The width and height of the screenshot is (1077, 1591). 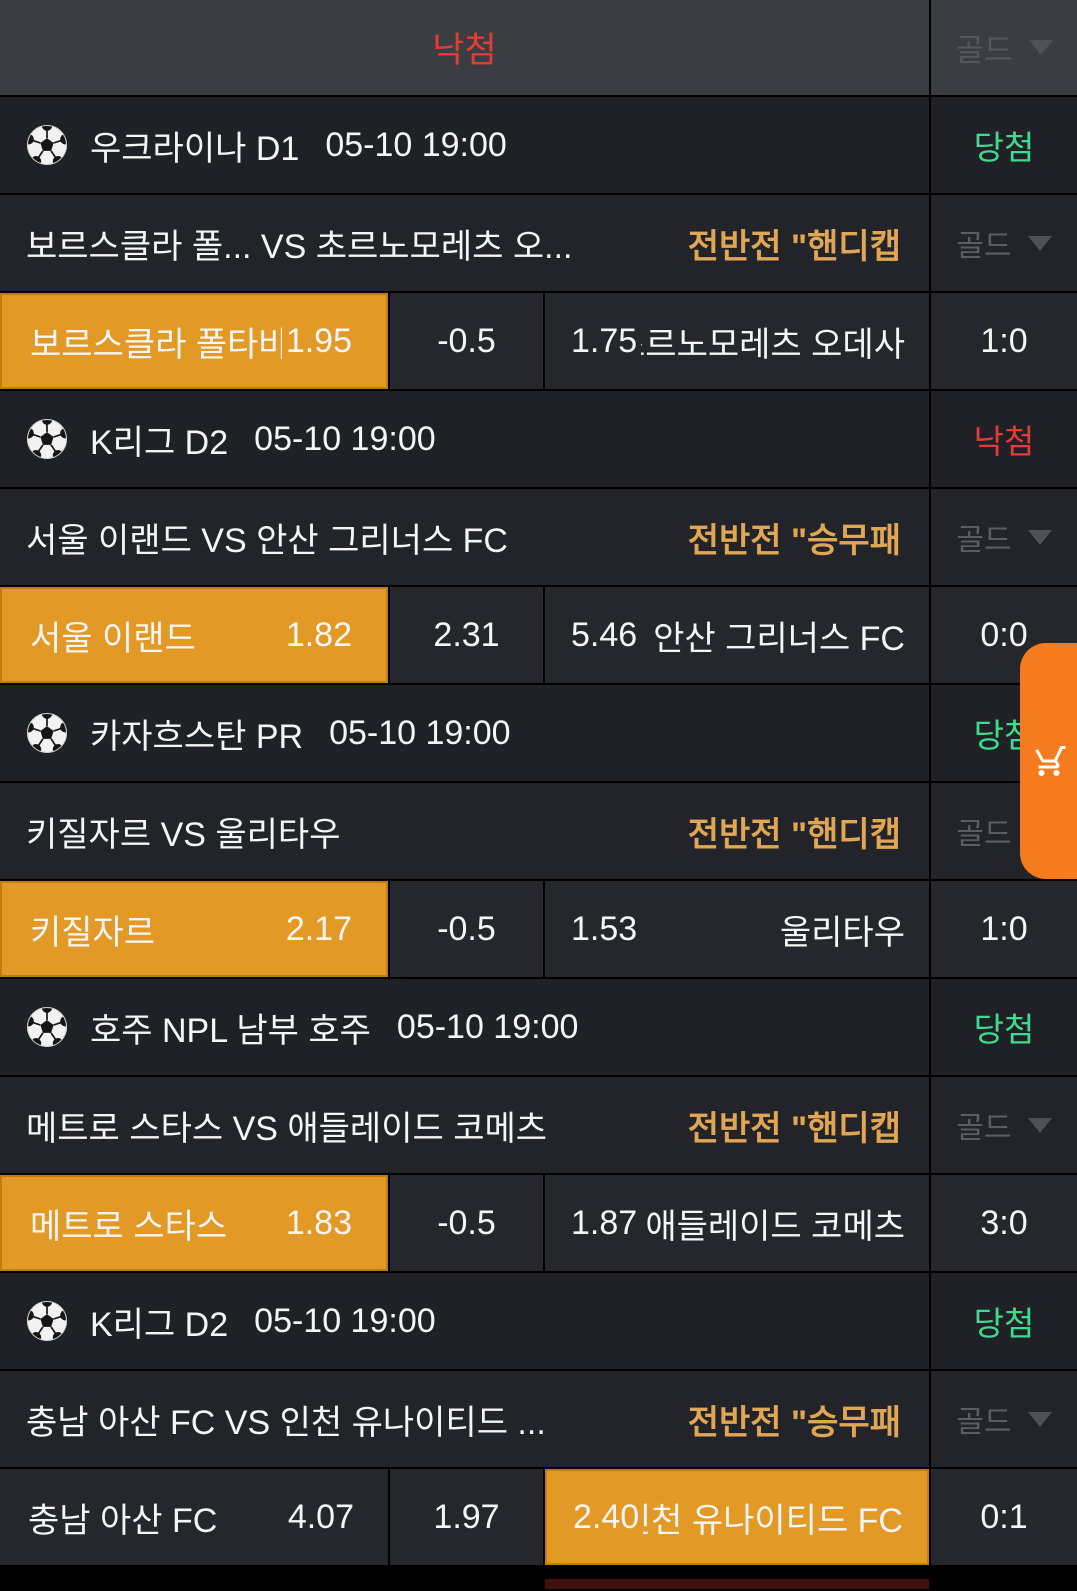 I want to click on score-cell: 0:1, so click(x=1004, y=1517).